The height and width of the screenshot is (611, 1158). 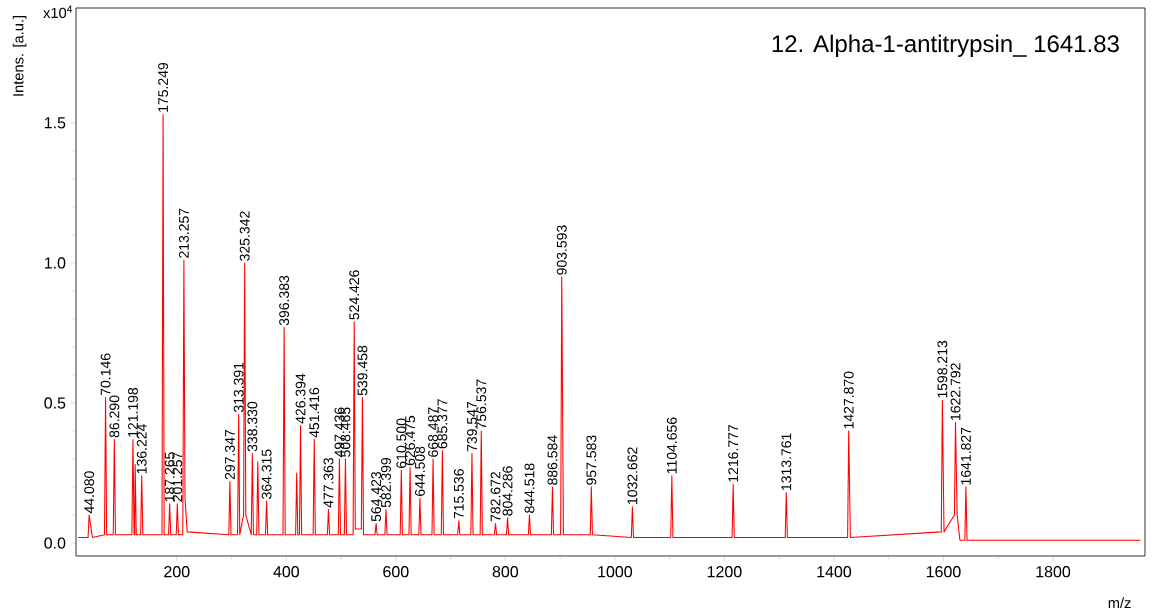 I want to click on x-tick-label: 400, so click(x=286, y=572).